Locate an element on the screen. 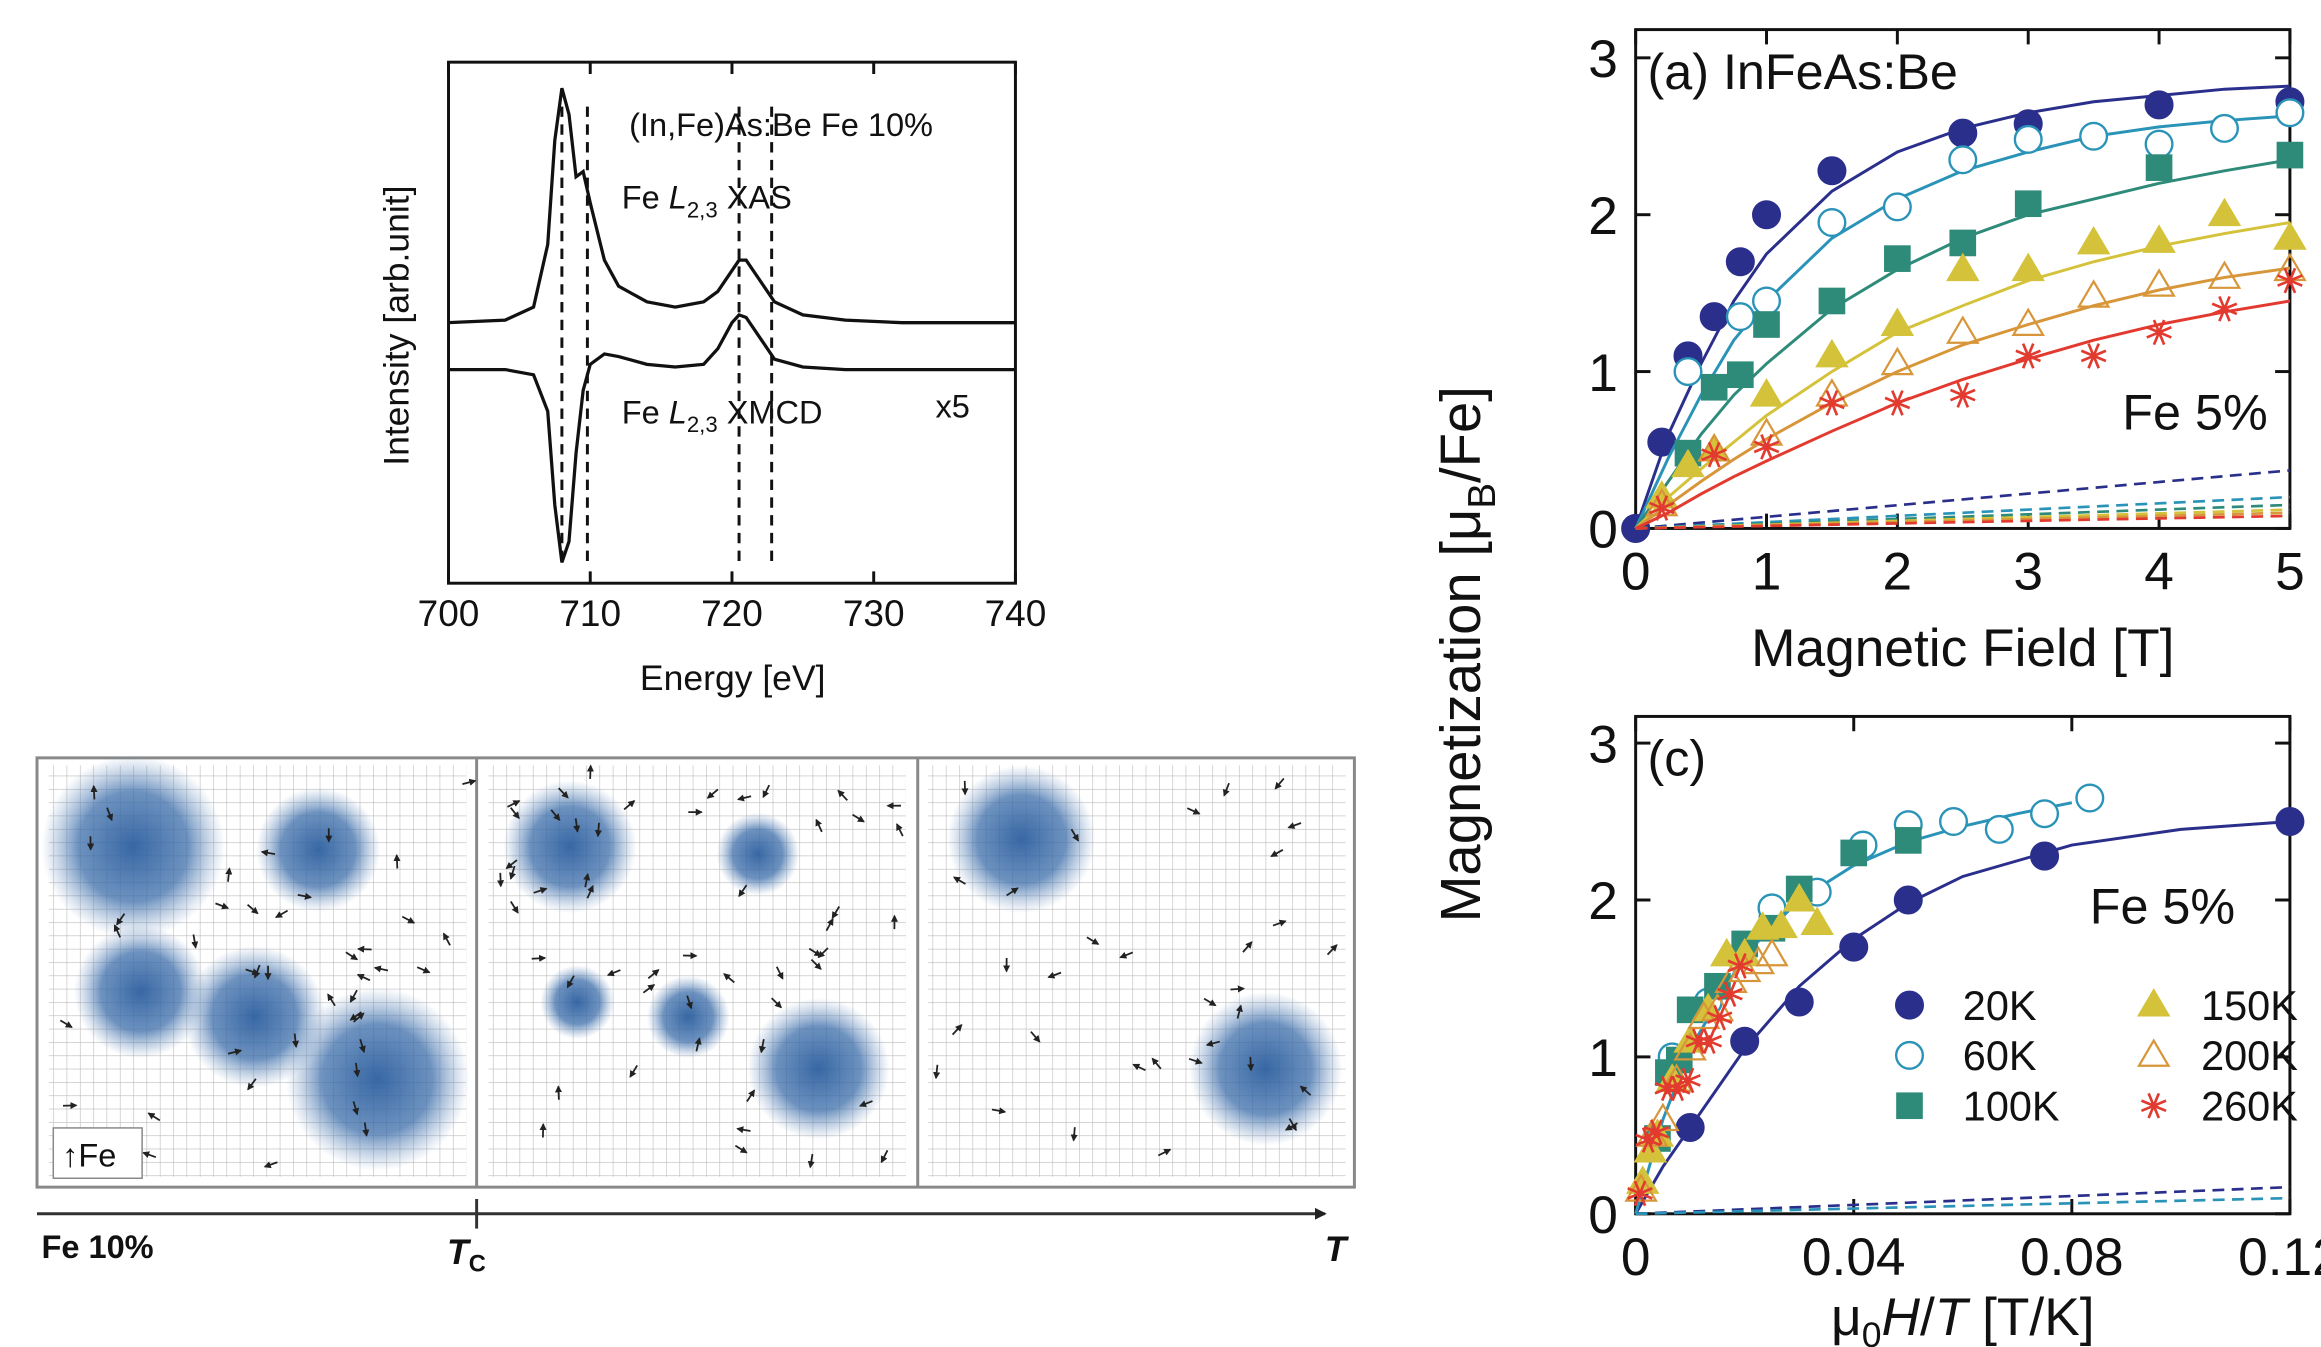 The width and height of the screenshot is (2321, 1347). legend-label: 260K is located at coordinates (2249, 1106).